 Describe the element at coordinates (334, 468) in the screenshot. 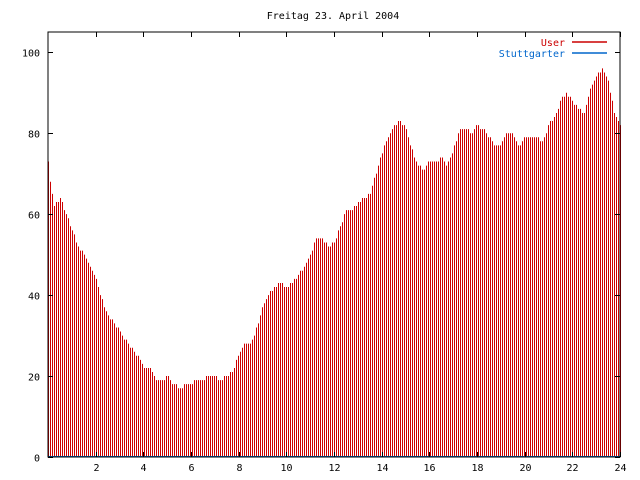

I see `x-tick-label: 12` at that location.